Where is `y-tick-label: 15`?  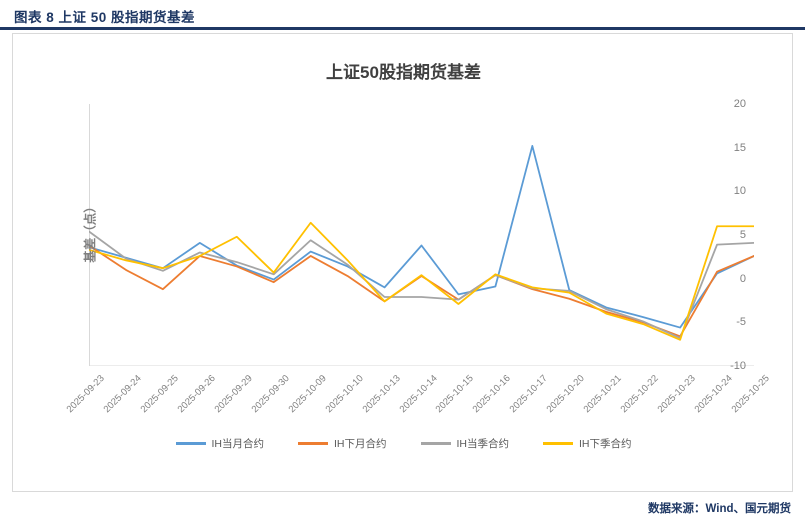
y-tick-label: 15 is located at coordinates (739, 147).